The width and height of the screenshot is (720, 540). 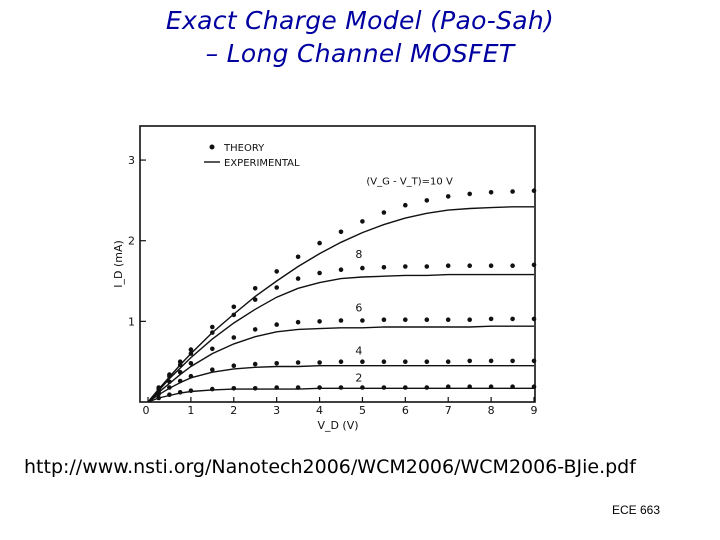 I want to click on x-tick-label: 1, so click(x=190, y=410).